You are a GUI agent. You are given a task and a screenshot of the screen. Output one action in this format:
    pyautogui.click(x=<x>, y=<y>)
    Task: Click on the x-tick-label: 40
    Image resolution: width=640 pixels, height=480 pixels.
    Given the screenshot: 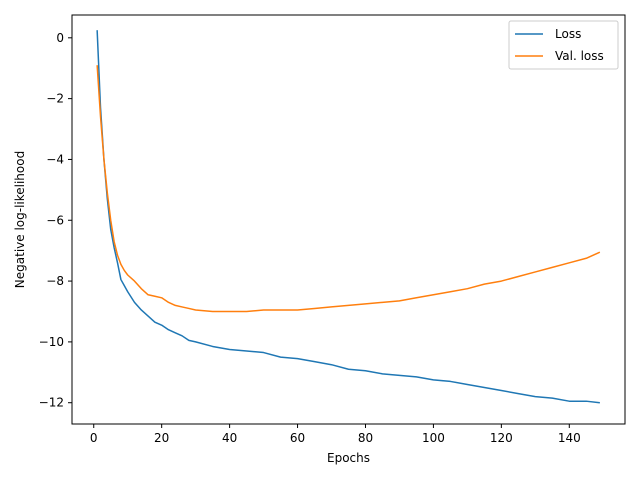 What is the action you would take?
    pyautogui.click(x=229, y=438)
    